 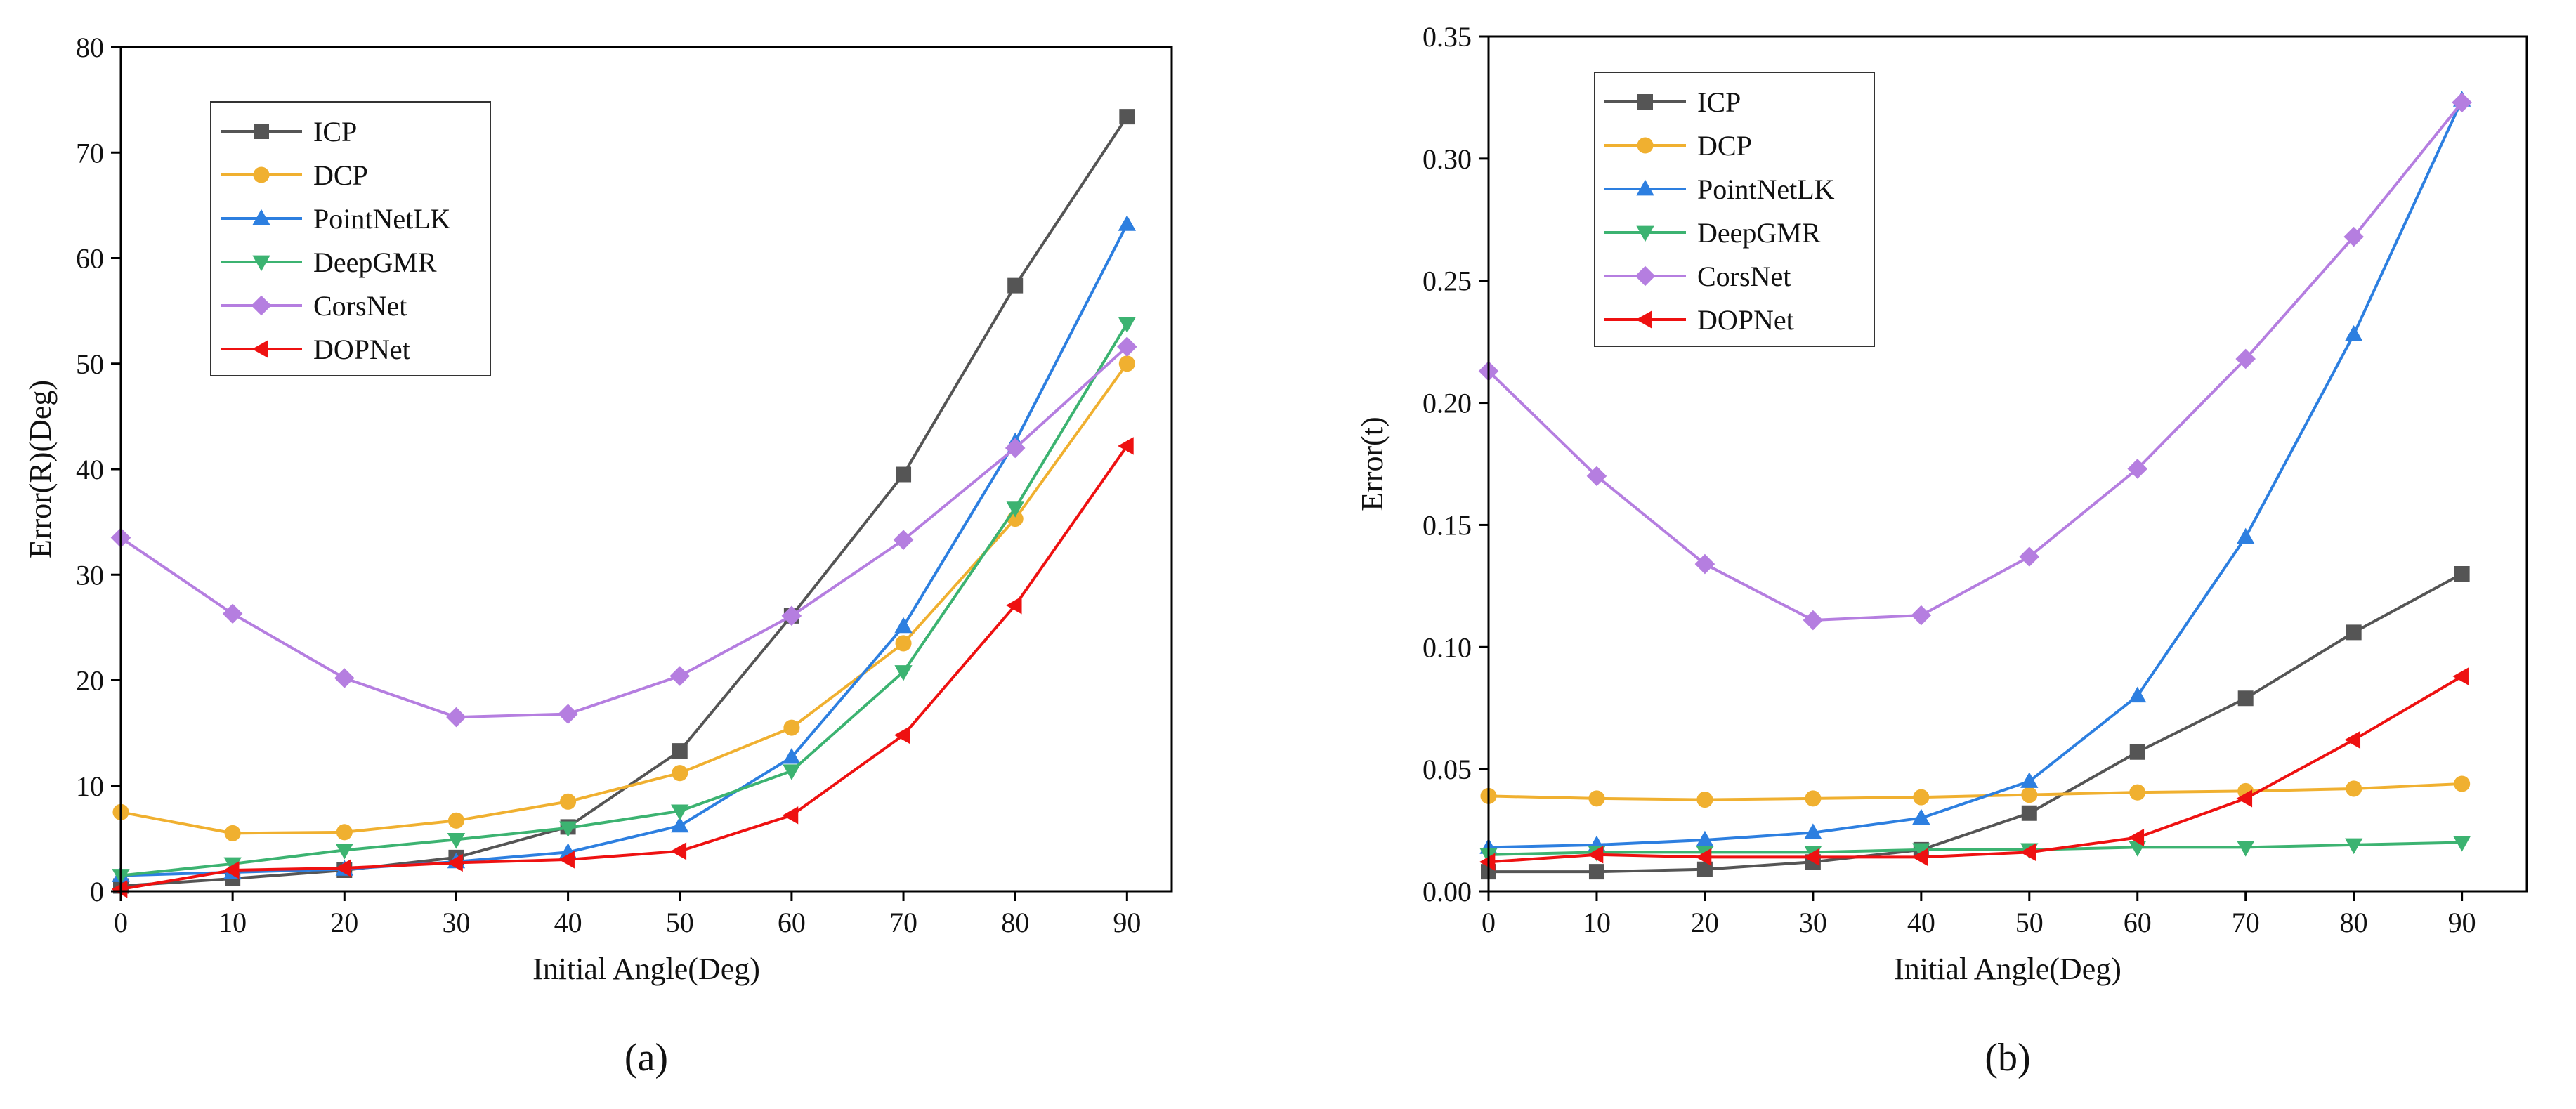 I want to click on series-line-icp, so click(x=1976, y=723).